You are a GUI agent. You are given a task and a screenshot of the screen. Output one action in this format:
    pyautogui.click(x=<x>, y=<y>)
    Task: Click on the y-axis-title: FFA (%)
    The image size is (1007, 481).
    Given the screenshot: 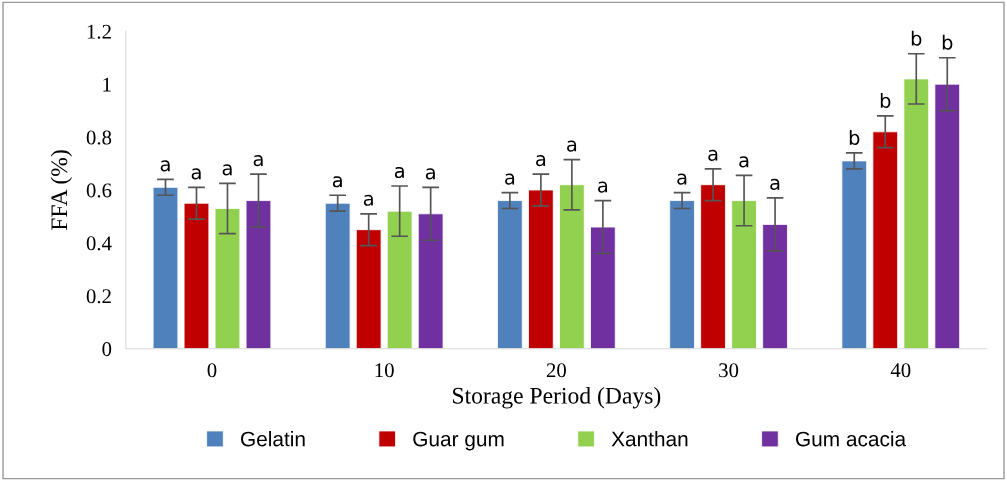 What is the action you would take?
    pyautogui.click(x=61, y=190)
    